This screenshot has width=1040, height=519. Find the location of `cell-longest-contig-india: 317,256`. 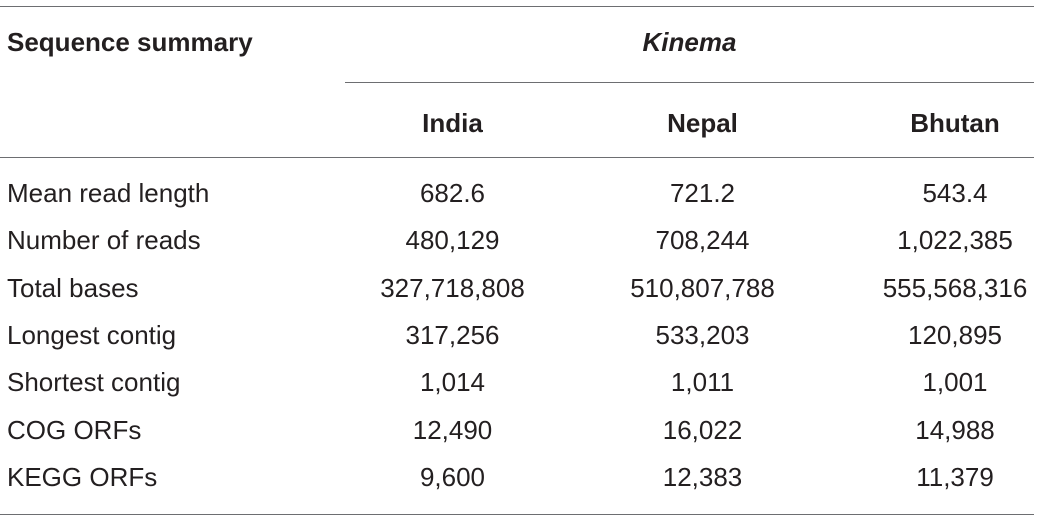

cell-longest-contig-india: 317,256 is located at coordinates (452, 335).